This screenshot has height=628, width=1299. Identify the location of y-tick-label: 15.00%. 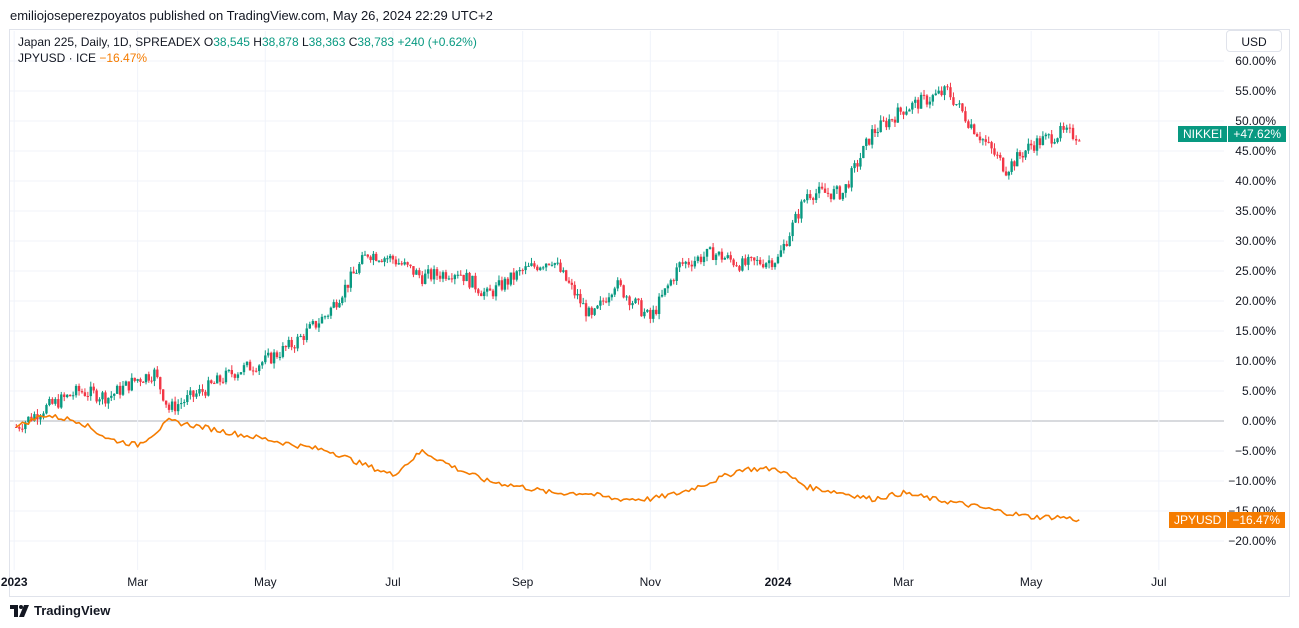
(1255, 331).